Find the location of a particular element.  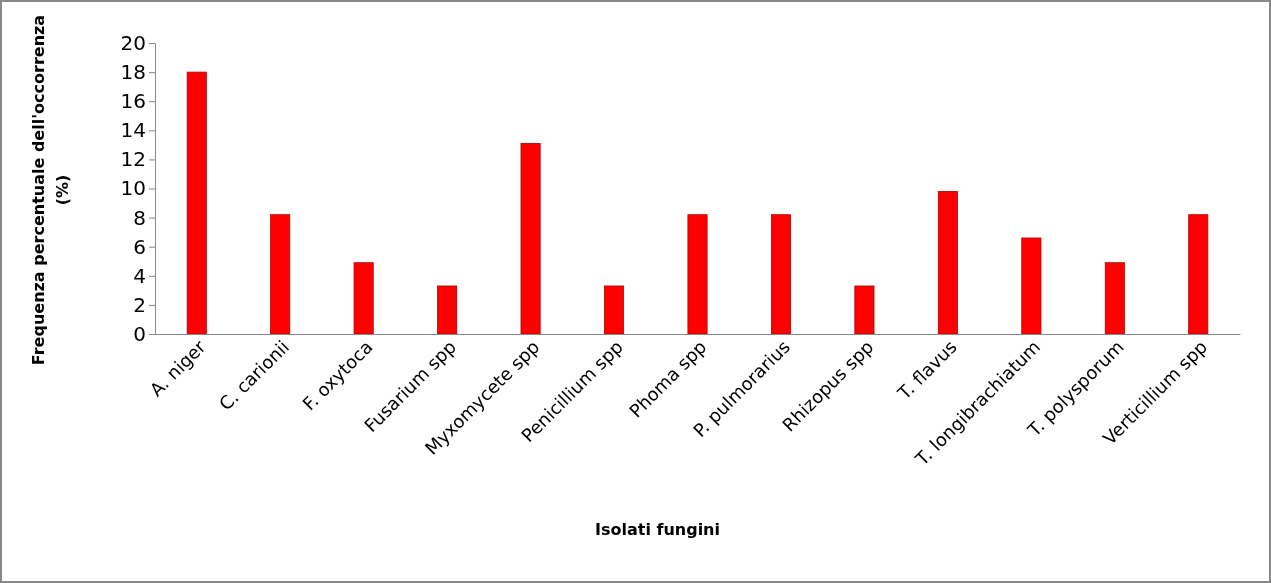

y-tick-label: 20 is located at coordinates (133, 42).